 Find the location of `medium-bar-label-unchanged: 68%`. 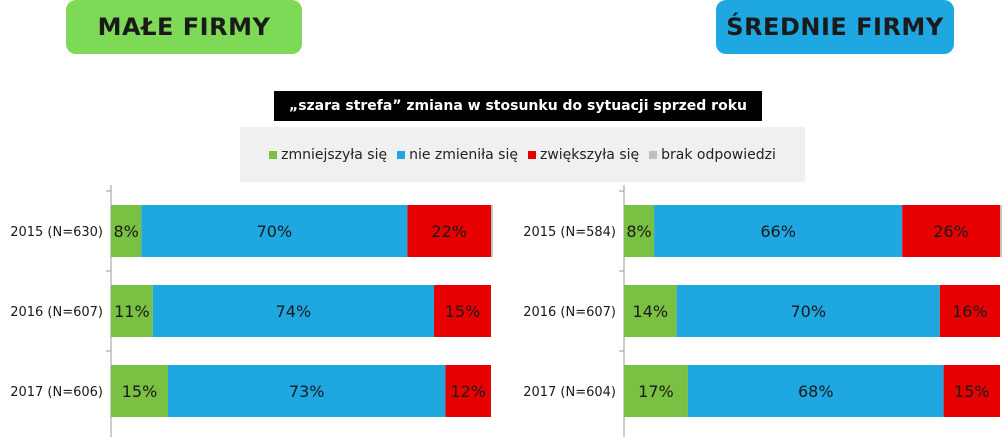

medium-bar-label-unchanged: 68% is located at coordinates (816, 391).